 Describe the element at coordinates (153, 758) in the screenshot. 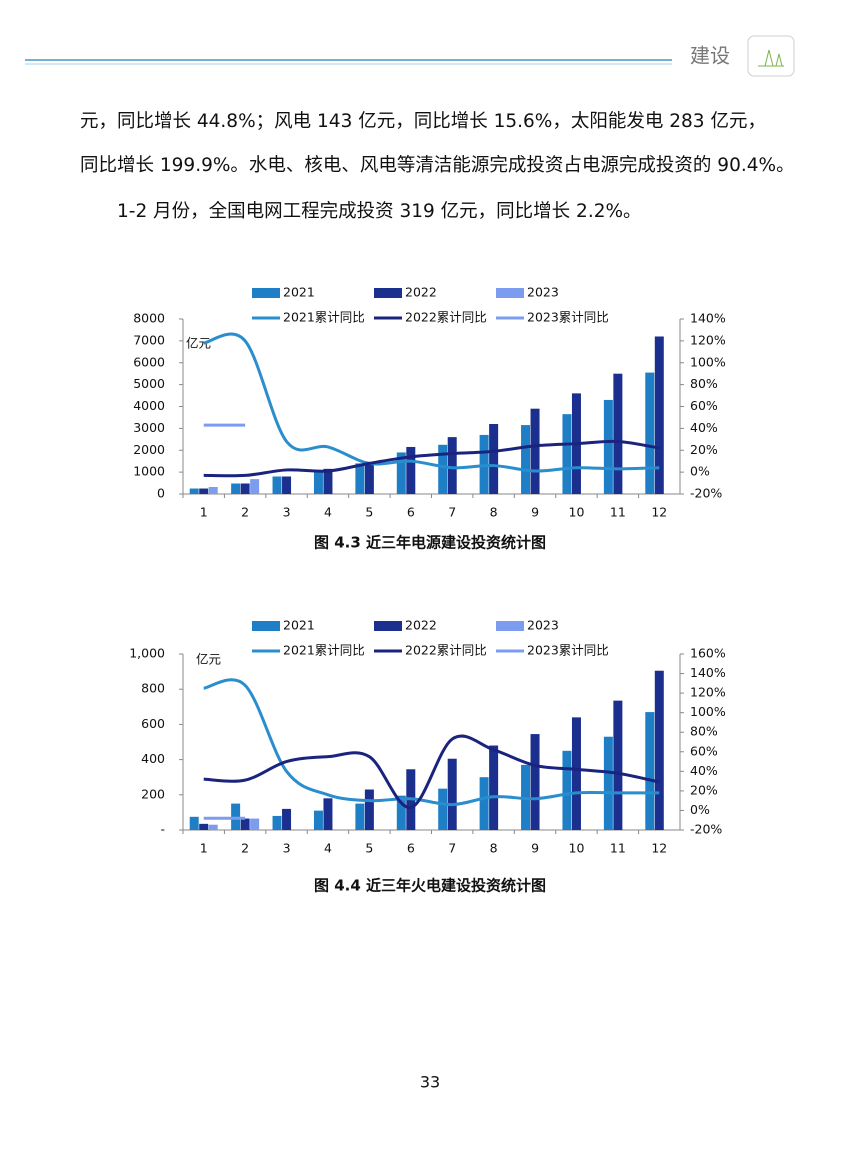

I see `y-tick-label: 400` at that location.